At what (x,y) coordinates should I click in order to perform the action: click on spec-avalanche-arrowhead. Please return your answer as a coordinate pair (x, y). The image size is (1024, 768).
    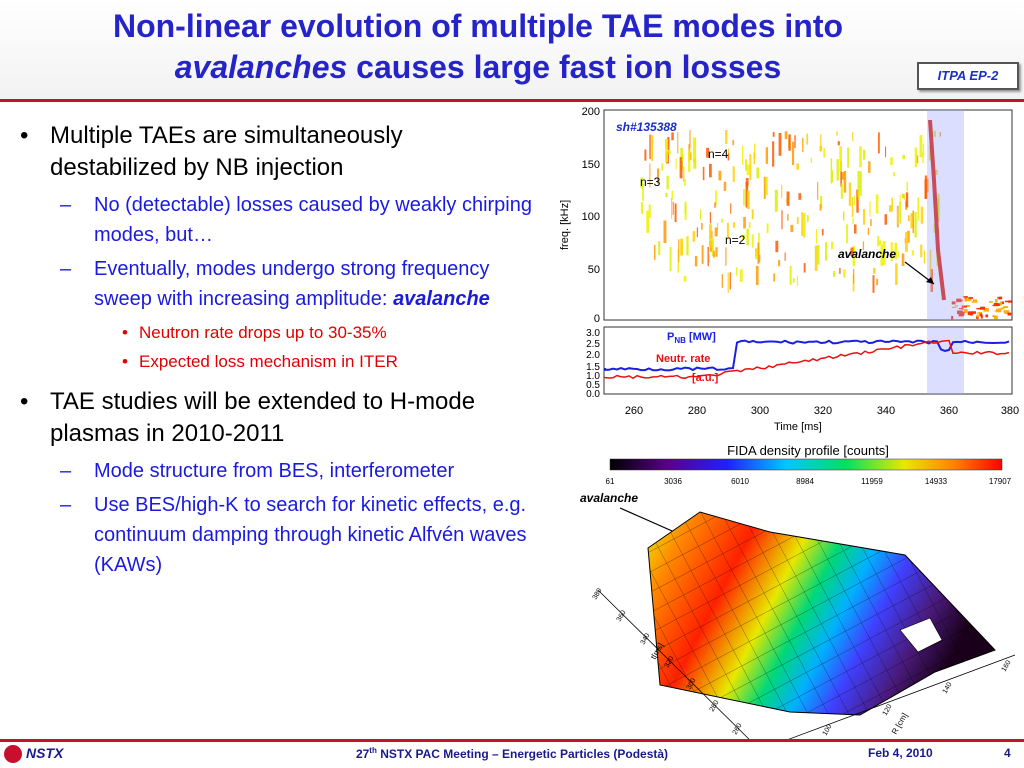
    Looking at the image, I should click on (930, 280).